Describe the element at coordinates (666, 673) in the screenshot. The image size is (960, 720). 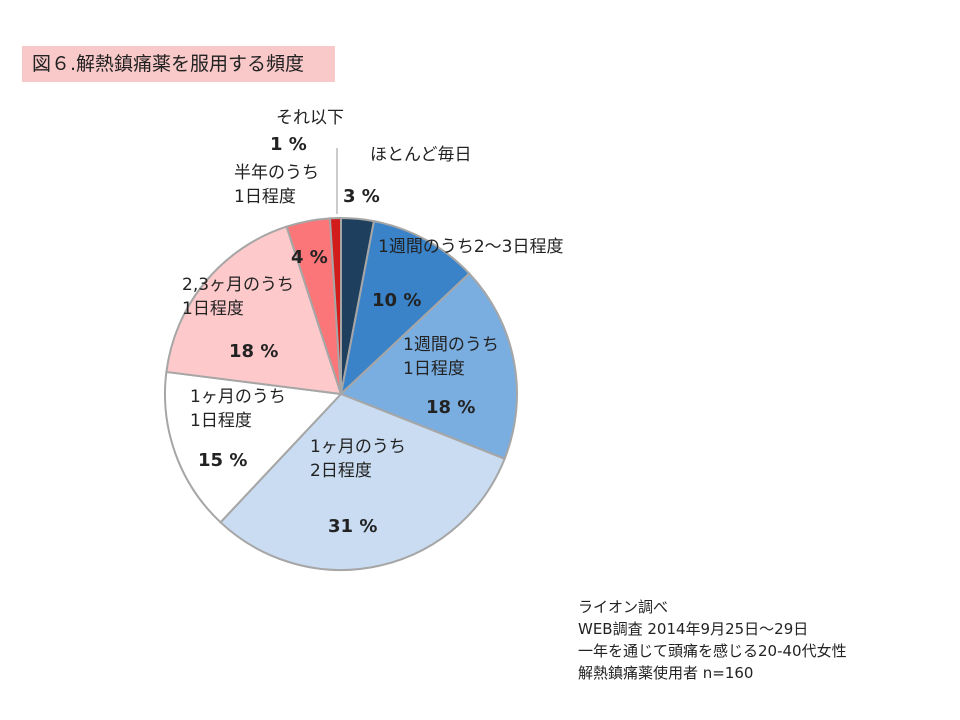
I see `source-line: 解熱鎮痛薬使用者 n=160` at that location.